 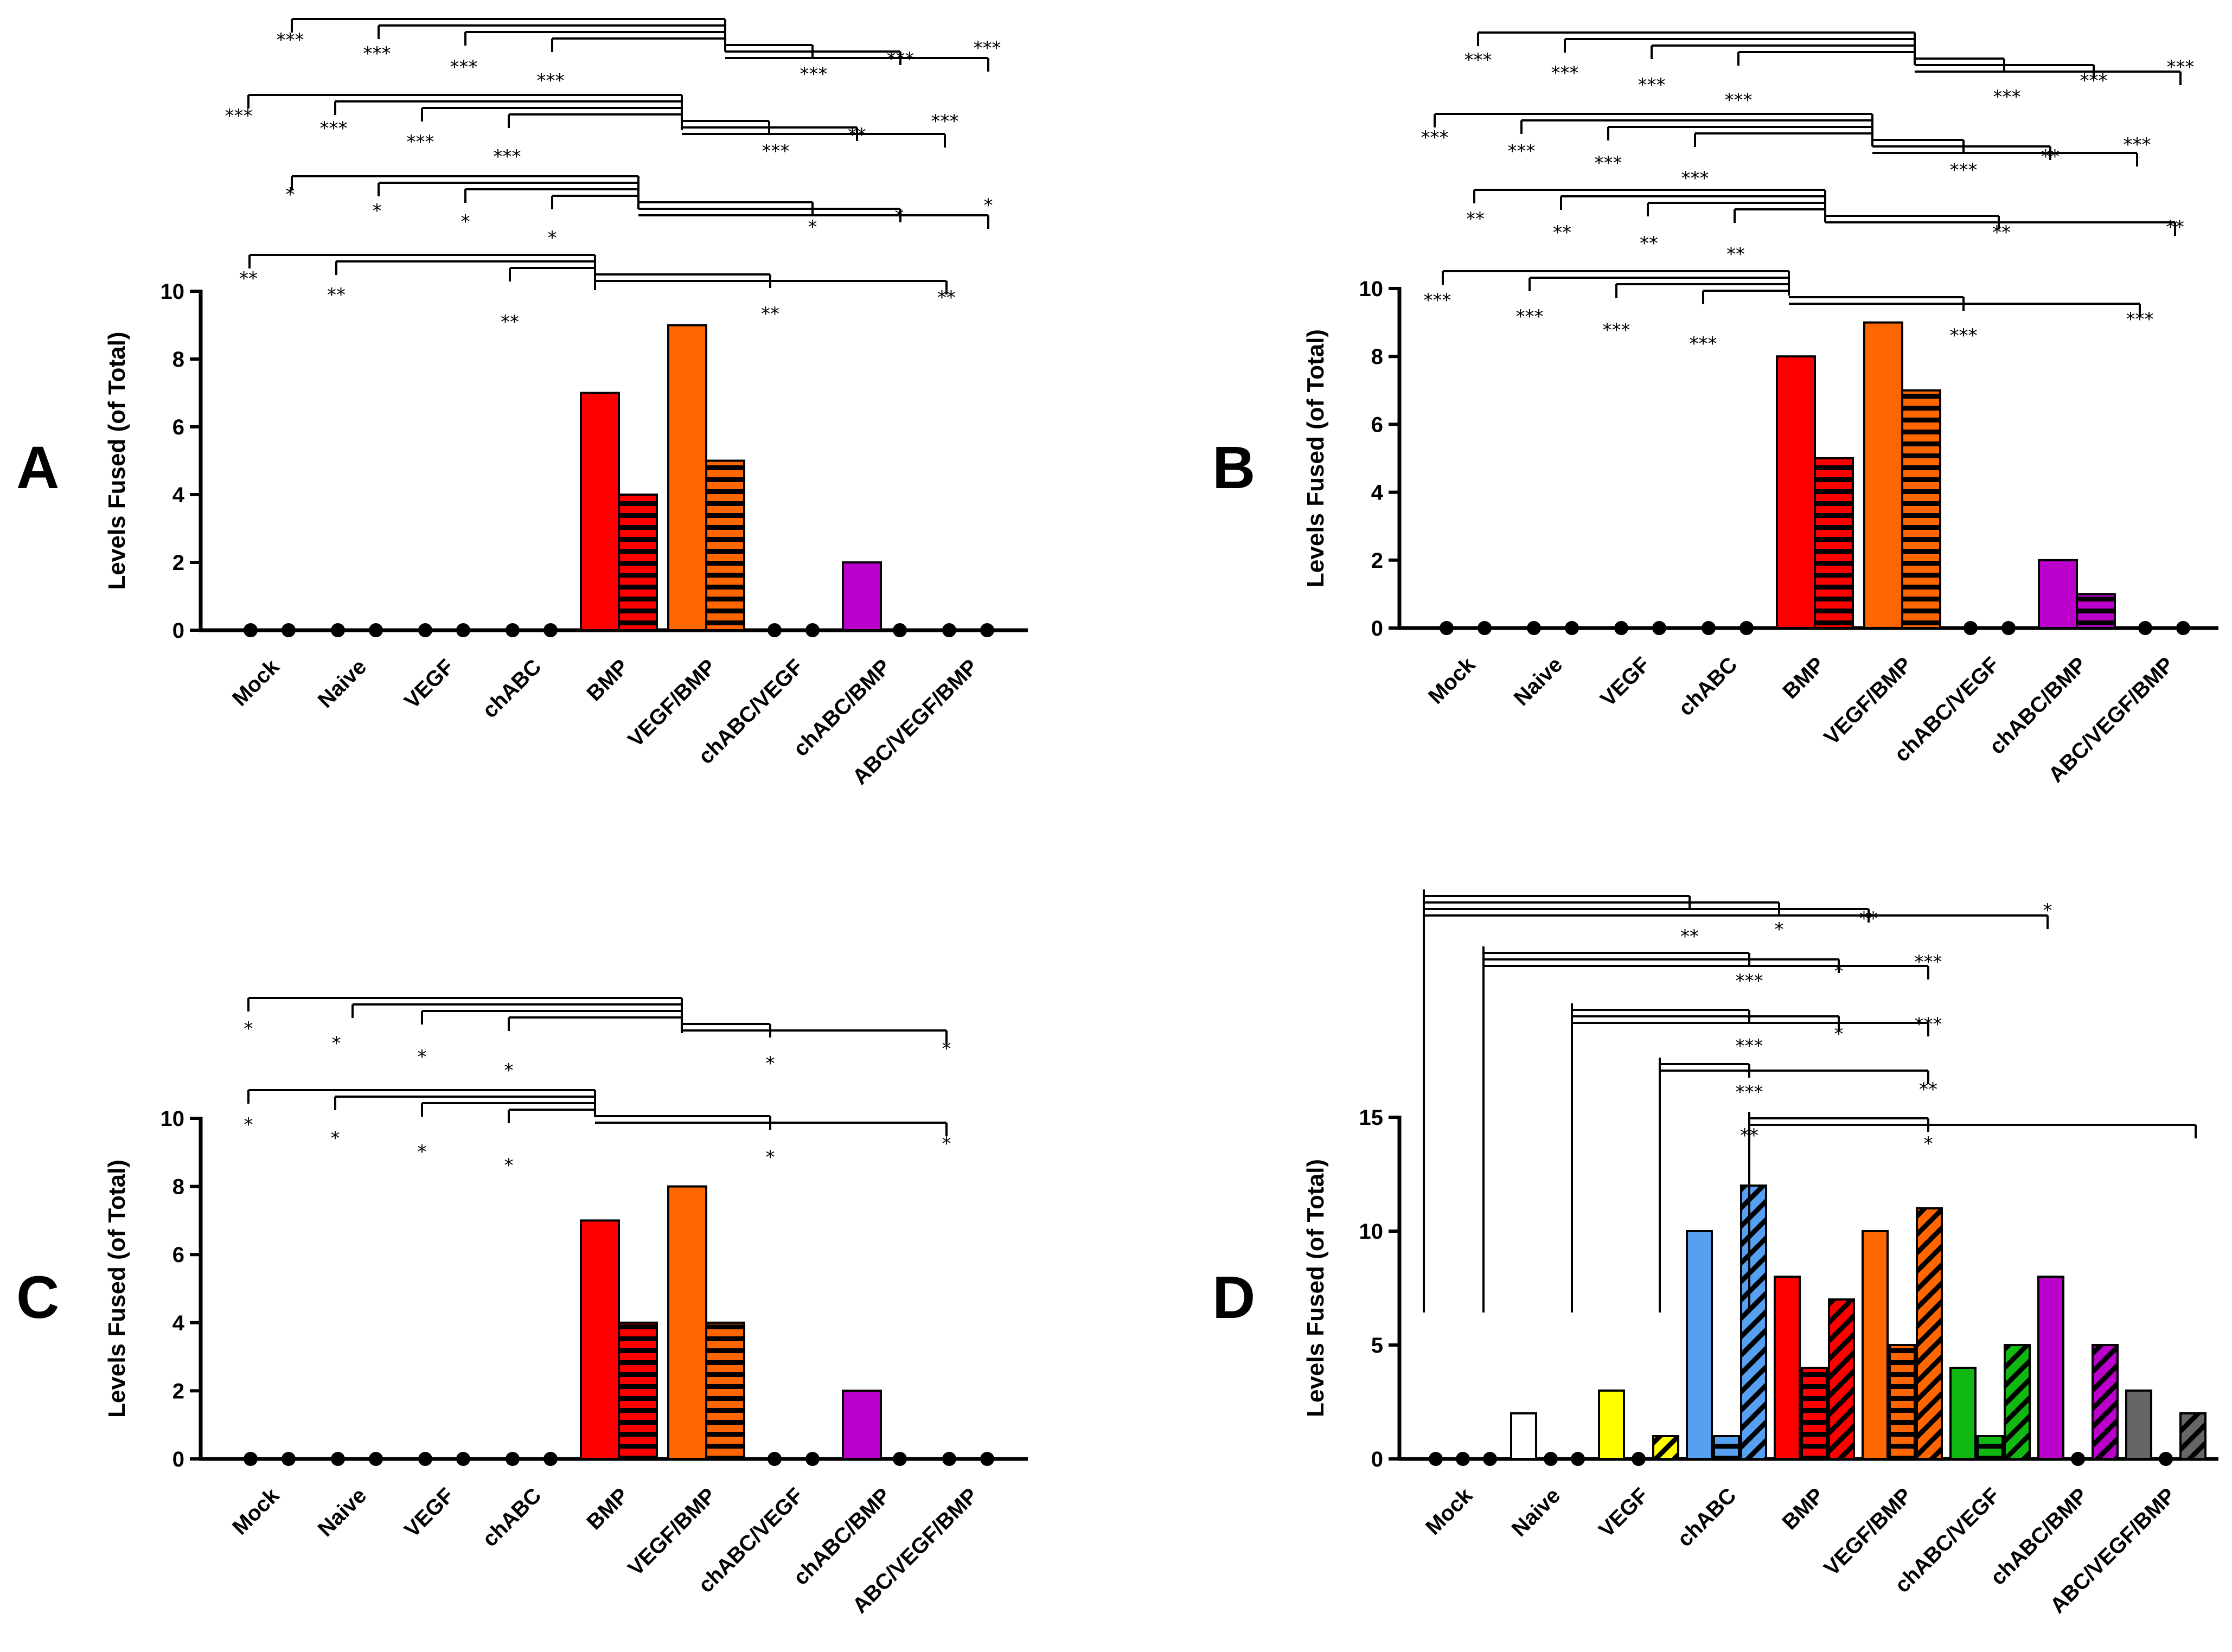 I want to click on y-tick-label: 2, so click(x=178, y=563).